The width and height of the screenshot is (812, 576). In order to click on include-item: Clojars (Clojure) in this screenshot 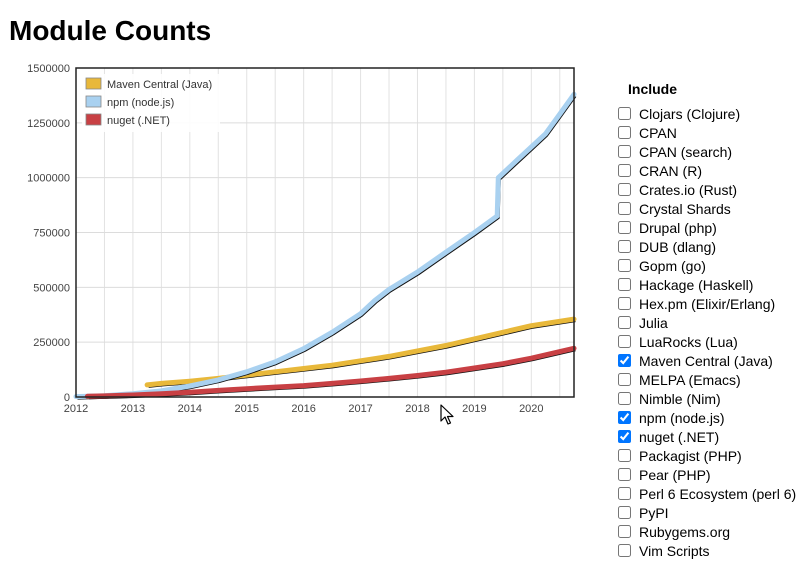, I will do `click(714, 113)`.